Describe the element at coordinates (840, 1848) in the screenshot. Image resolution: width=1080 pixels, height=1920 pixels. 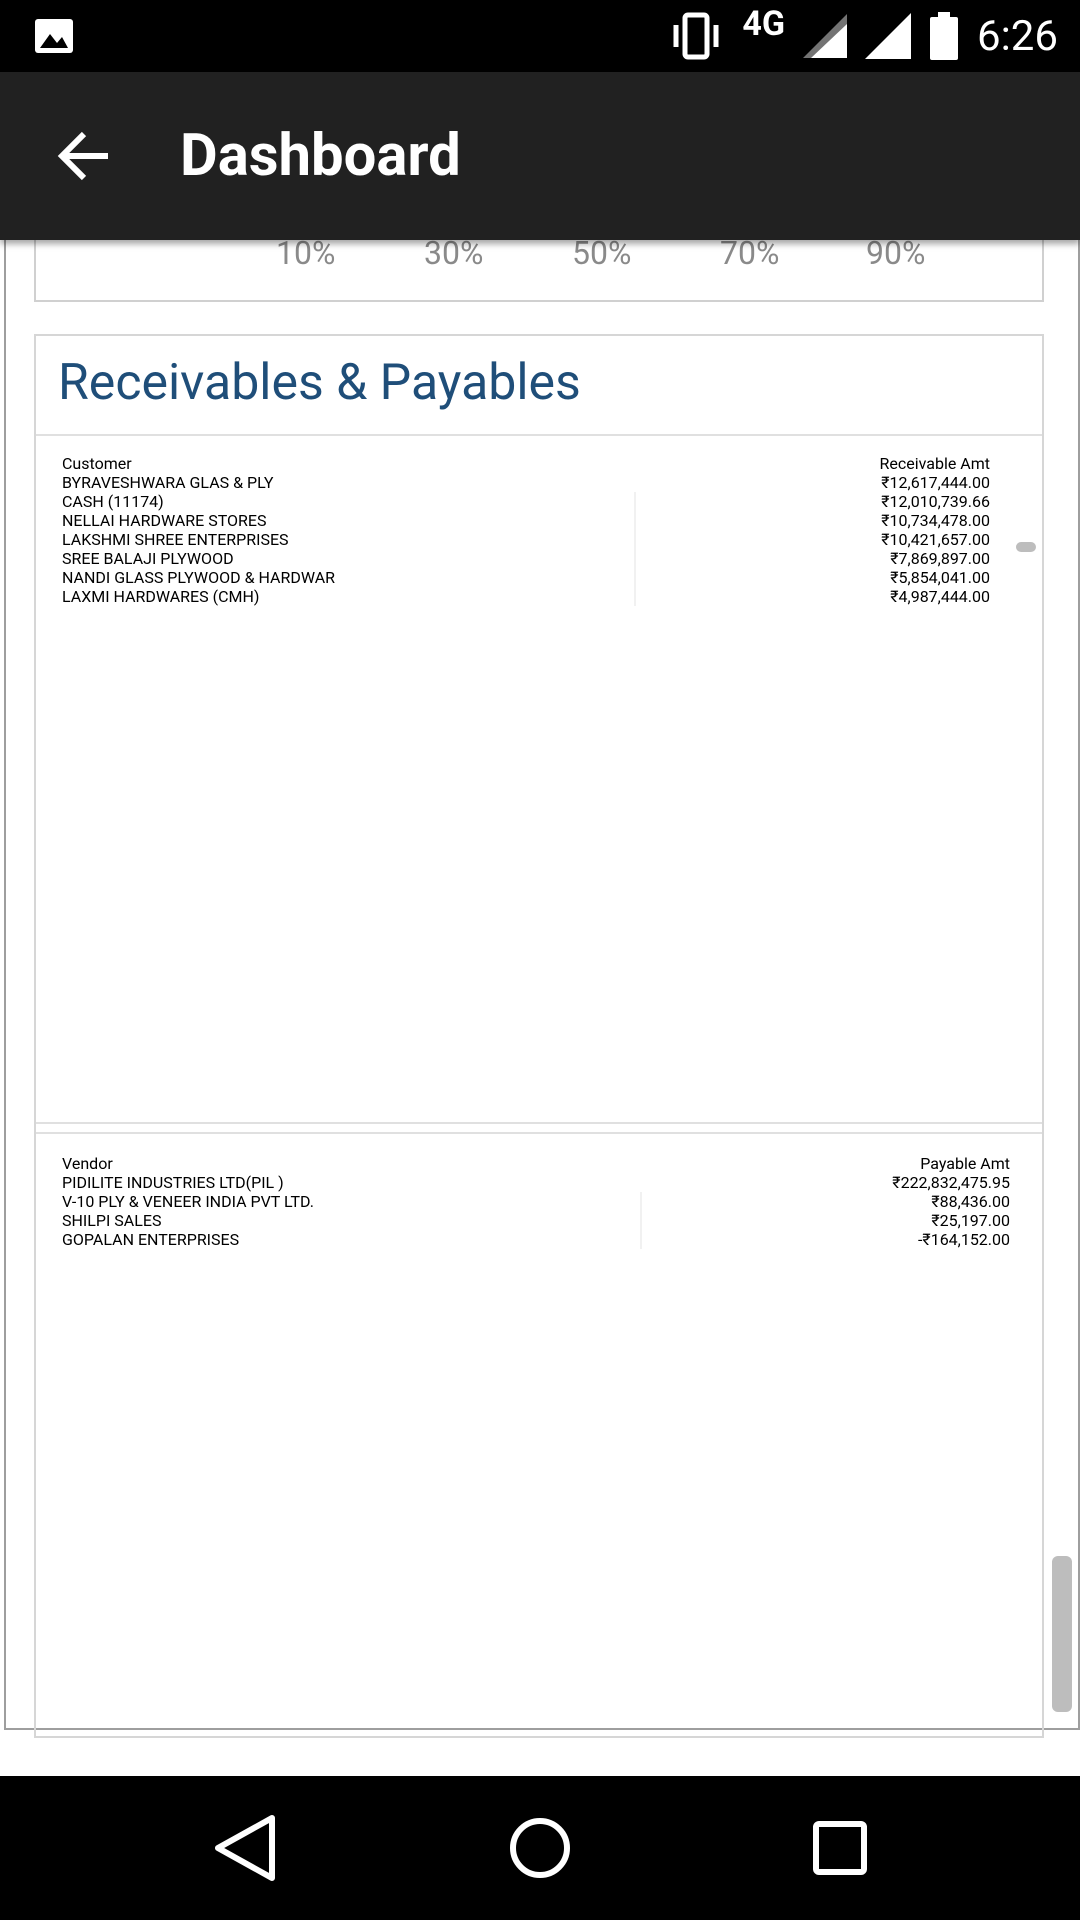
I see `nav-recents-icon` at that location.